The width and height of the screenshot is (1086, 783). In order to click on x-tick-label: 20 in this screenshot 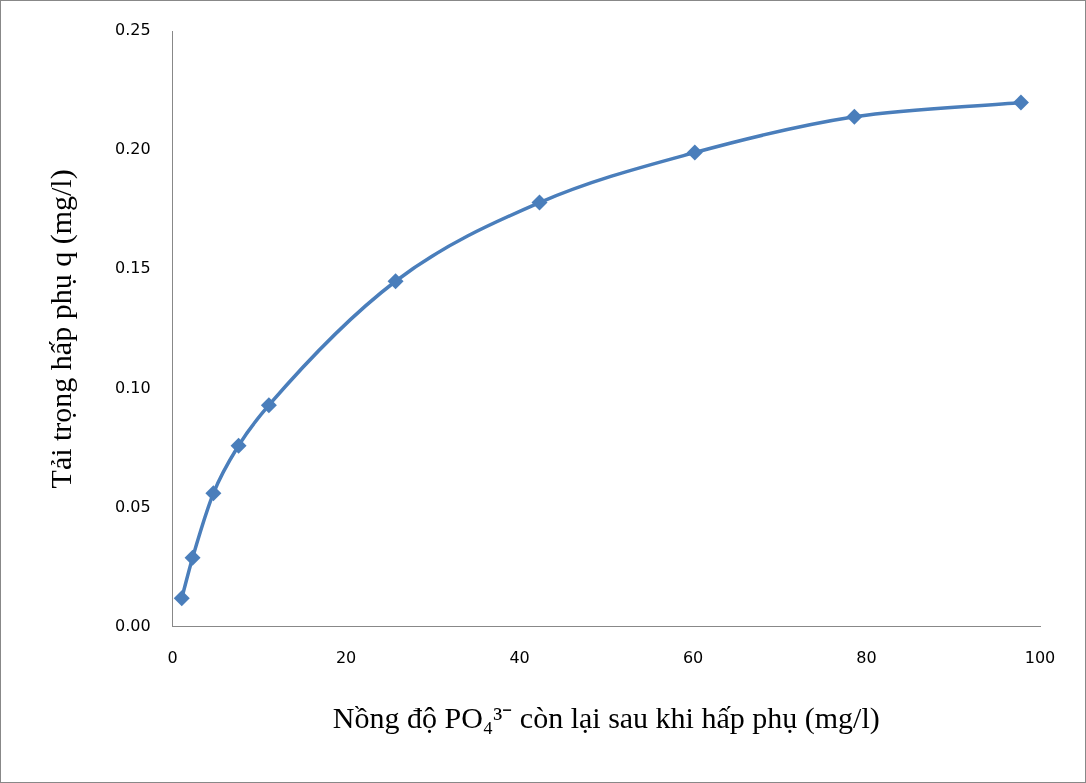, I will do `click(346, 657)`.